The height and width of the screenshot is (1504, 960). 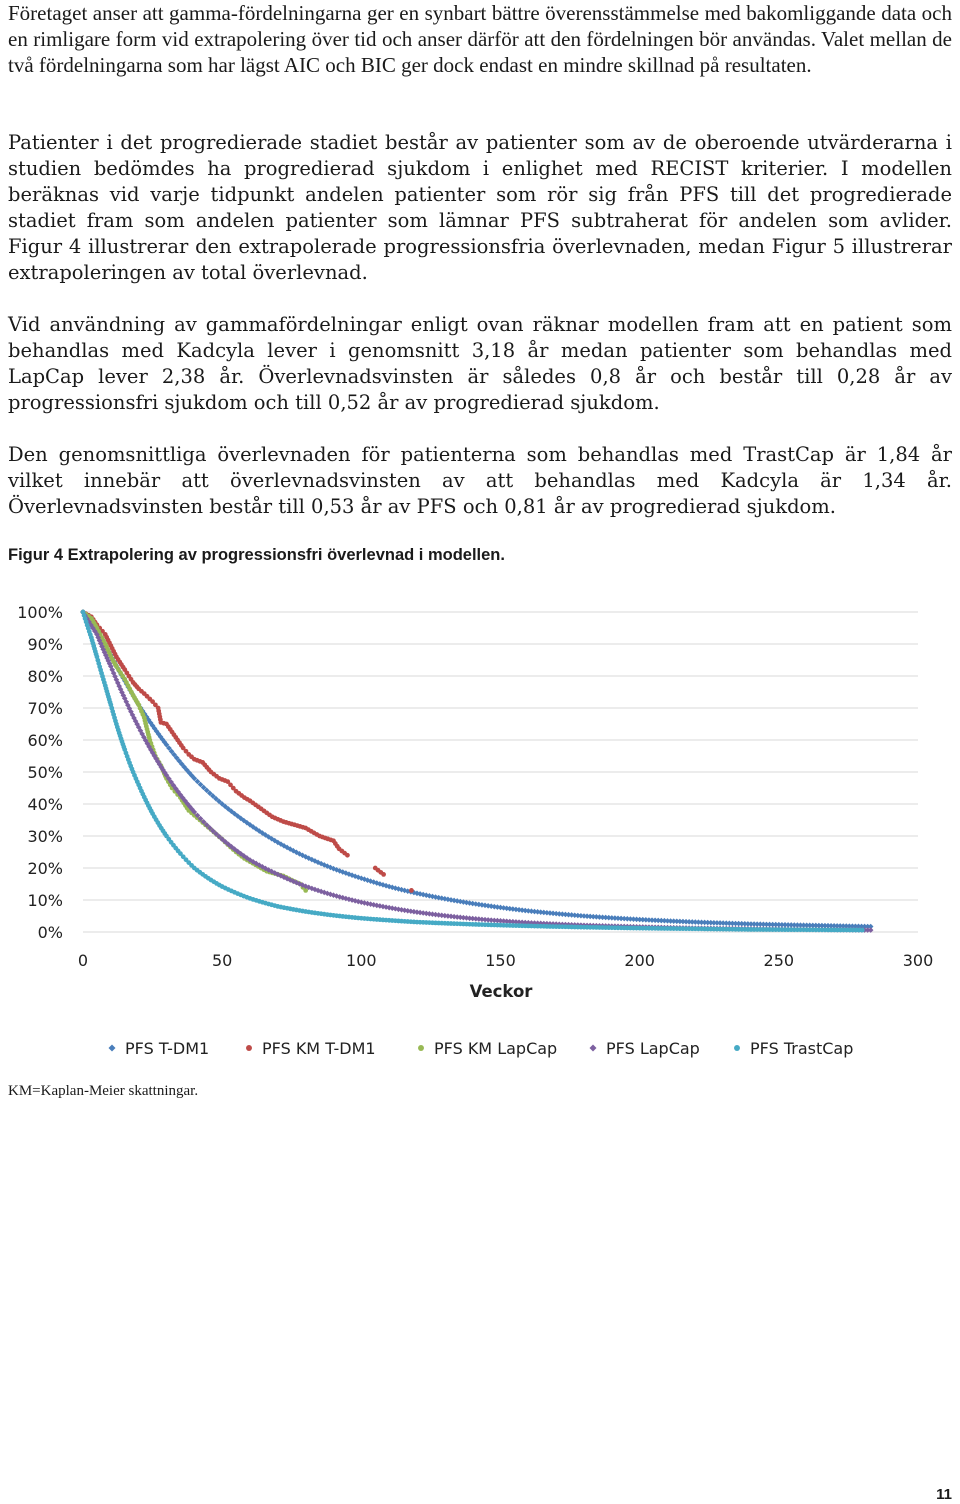 What do you see at coordinates (40, 772) in the screenshot?
I see `y-axis-tick-labels: 0% 10% 20% 30% 40% 50% 60% 70% 80% 90% 100%` at bounding box center [40, 772].